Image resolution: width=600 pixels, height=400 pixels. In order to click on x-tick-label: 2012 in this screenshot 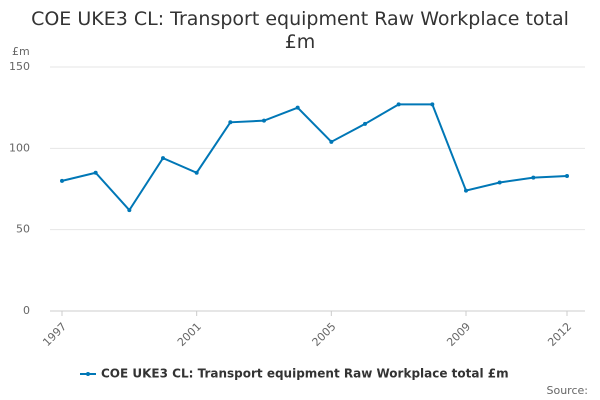, I will do `click(559, 334)`.